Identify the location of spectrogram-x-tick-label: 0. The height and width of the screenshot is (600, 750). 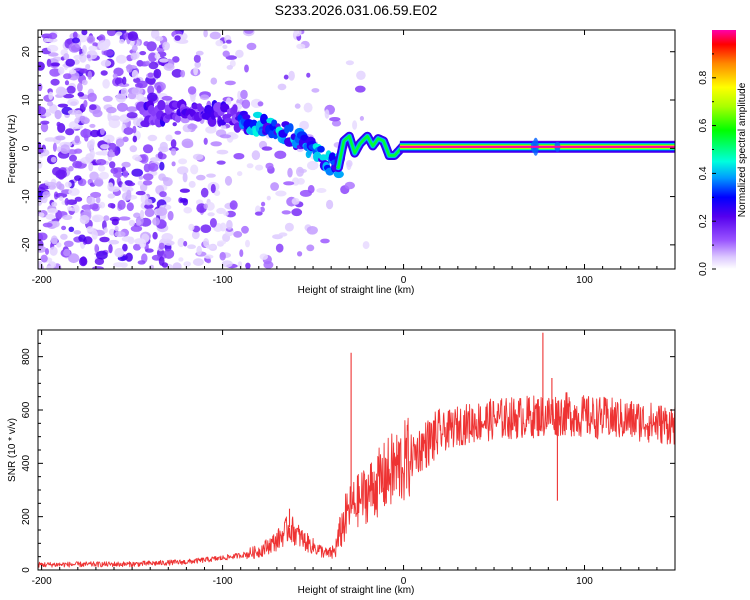
(404, 280).